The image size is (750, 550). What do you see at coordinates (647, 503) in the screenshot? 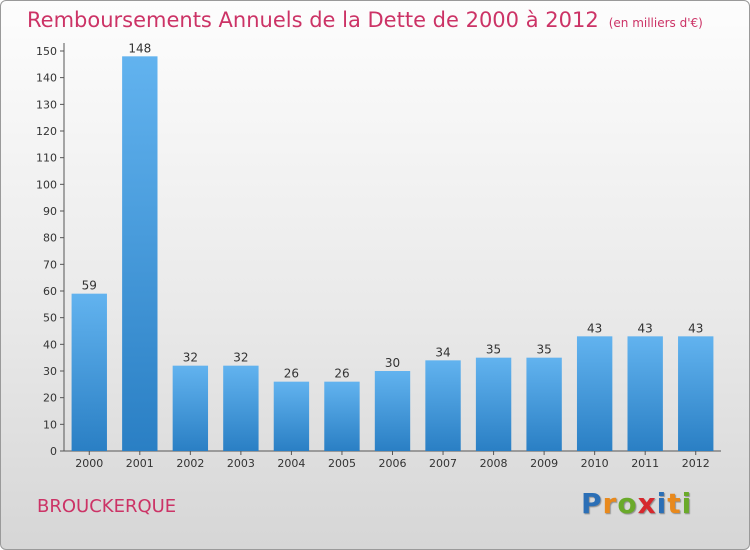
I see `logo-letter: x` at bounding box center [647, 503].